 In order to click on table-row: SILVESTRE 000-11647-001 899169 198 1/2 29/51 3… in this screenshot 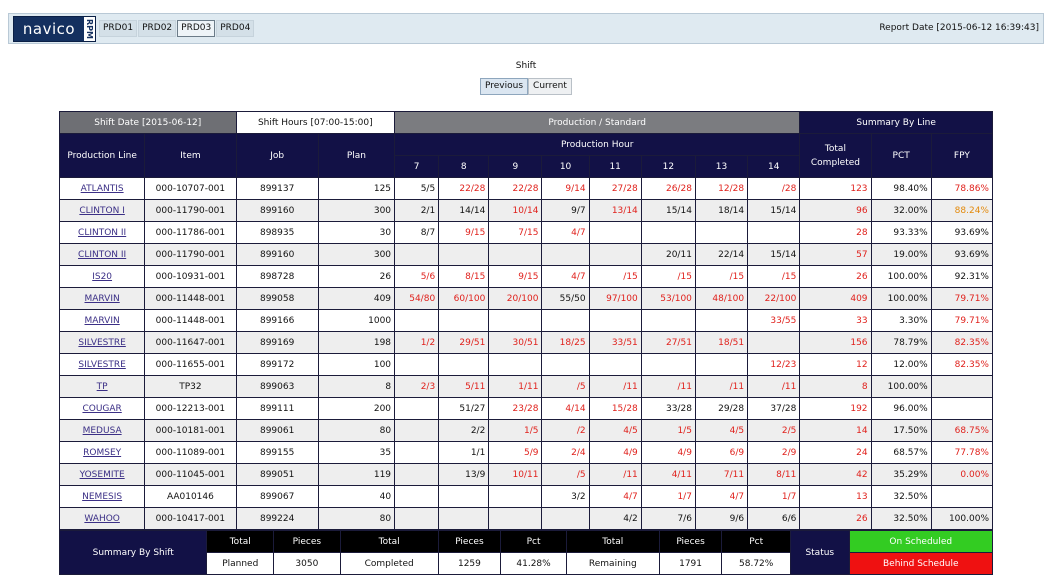, I will do `click(526, 342)`.